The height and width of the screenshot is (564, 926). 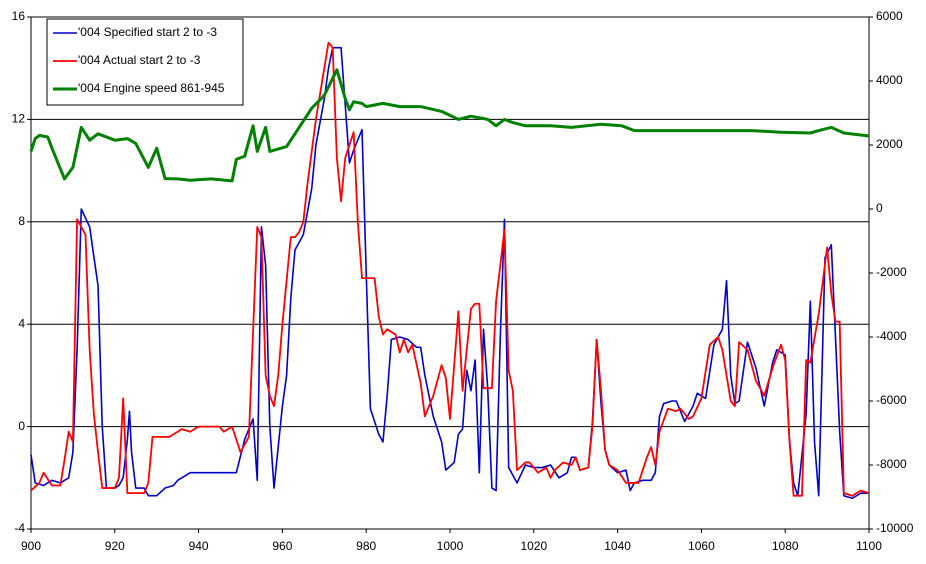 What do you see at coordinates (891, 464) in the screenshot?
I see `y2-tick-label: -8000` at bounding box center [891, 464].